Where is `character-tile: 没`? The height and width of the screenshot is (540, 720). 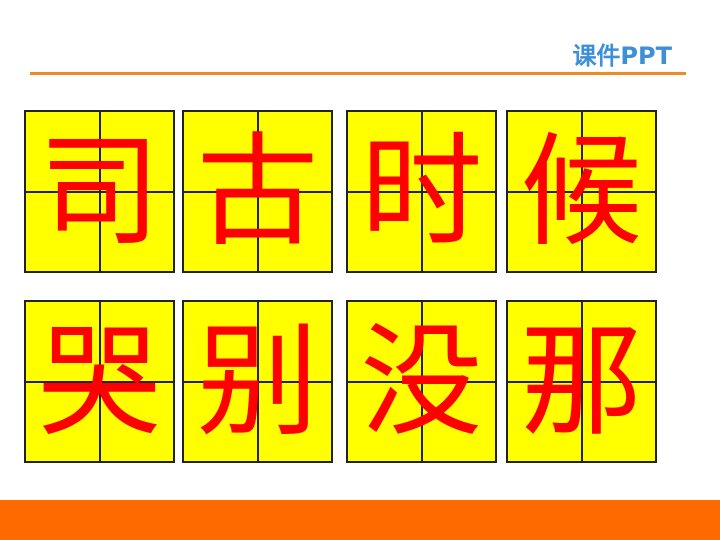 character-tile: 没 is located at coordinates (421, 381).